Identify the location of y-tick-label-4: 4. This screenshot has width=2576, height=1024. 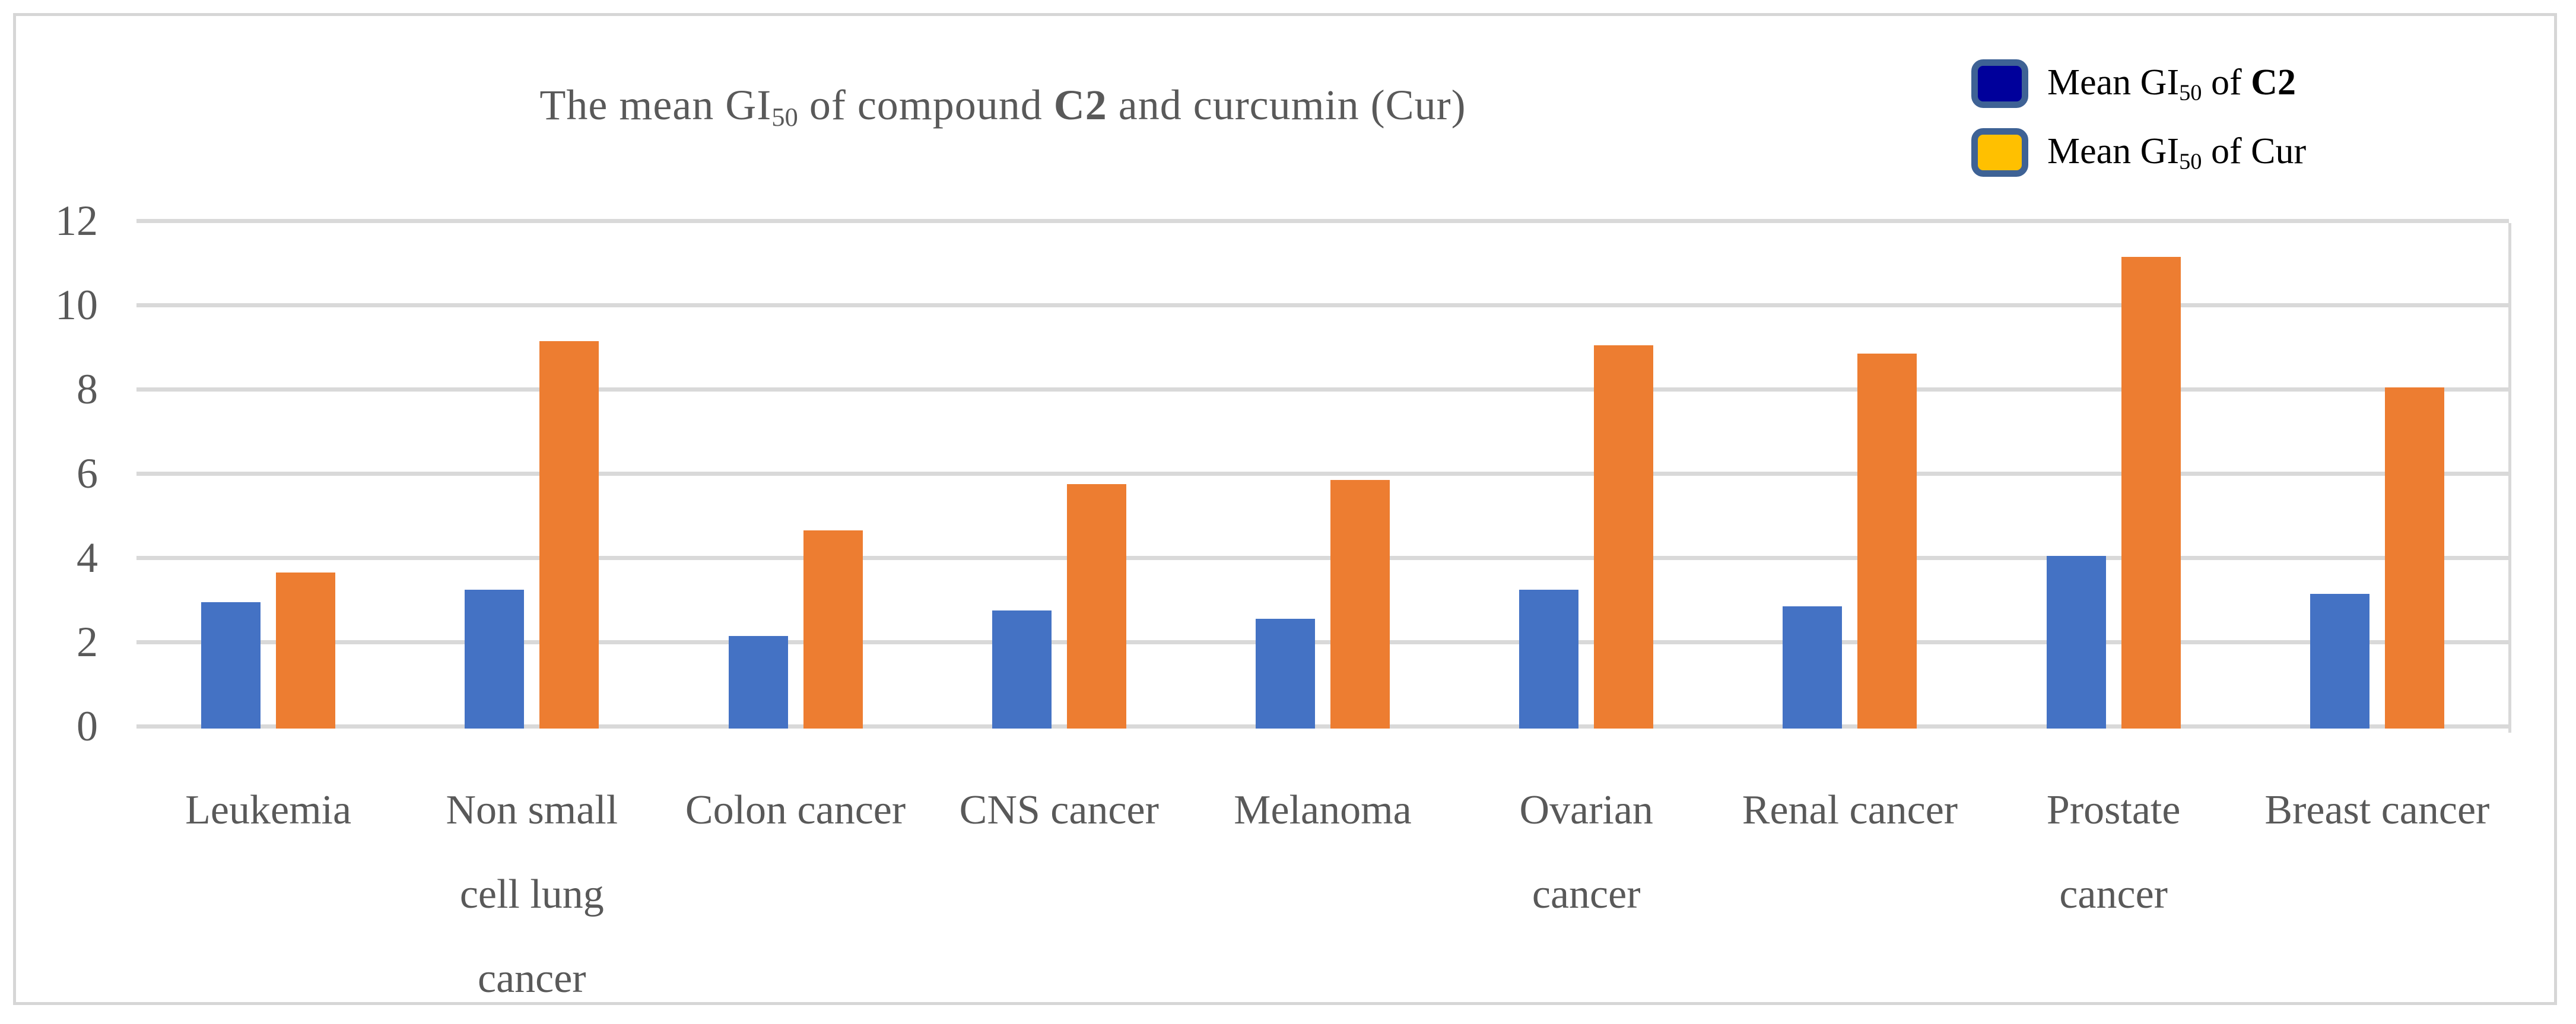
(87, 557).